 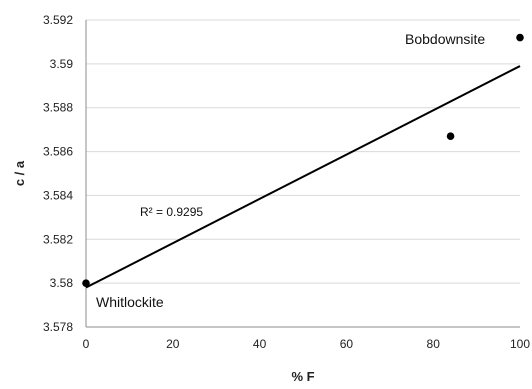 I want to click on x-axis-label: % F, so click(x=302, y=376).